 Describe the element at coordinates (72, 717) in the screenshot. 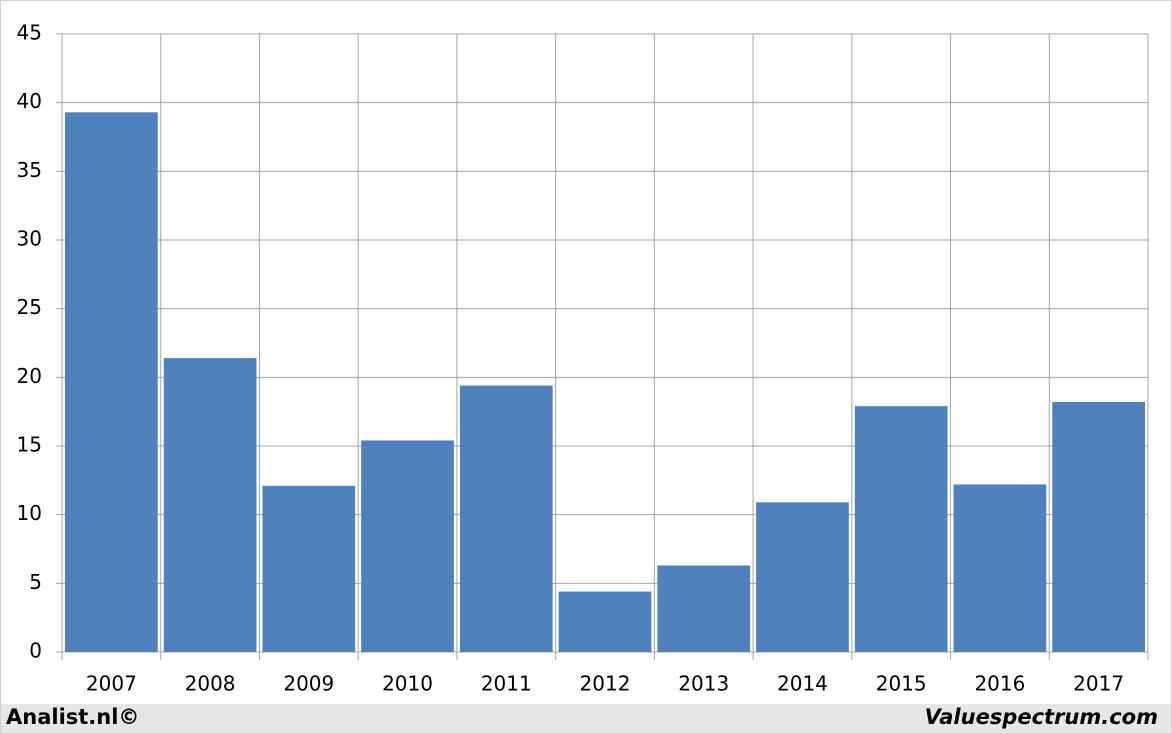

I see `footer-left: Analist.nl©` at that location.